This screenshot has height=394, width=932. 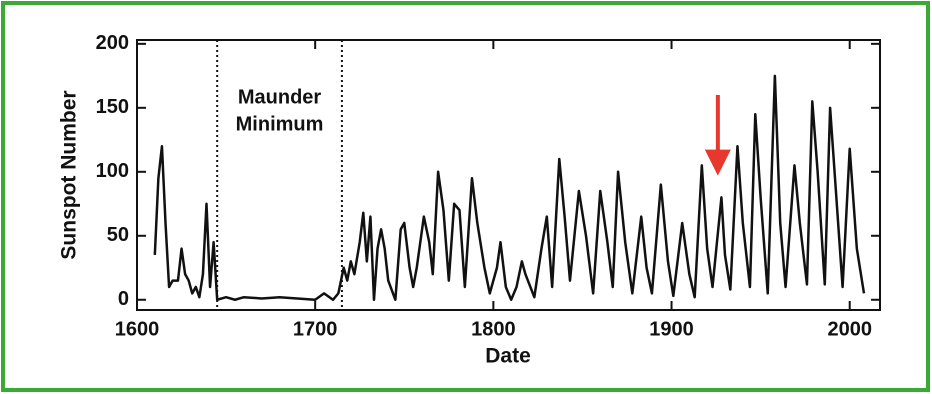 What do you see at coordinates (493, 329) in the screenshot?
I see `x-tick-label: 1800` at bounding box center [493, 329].